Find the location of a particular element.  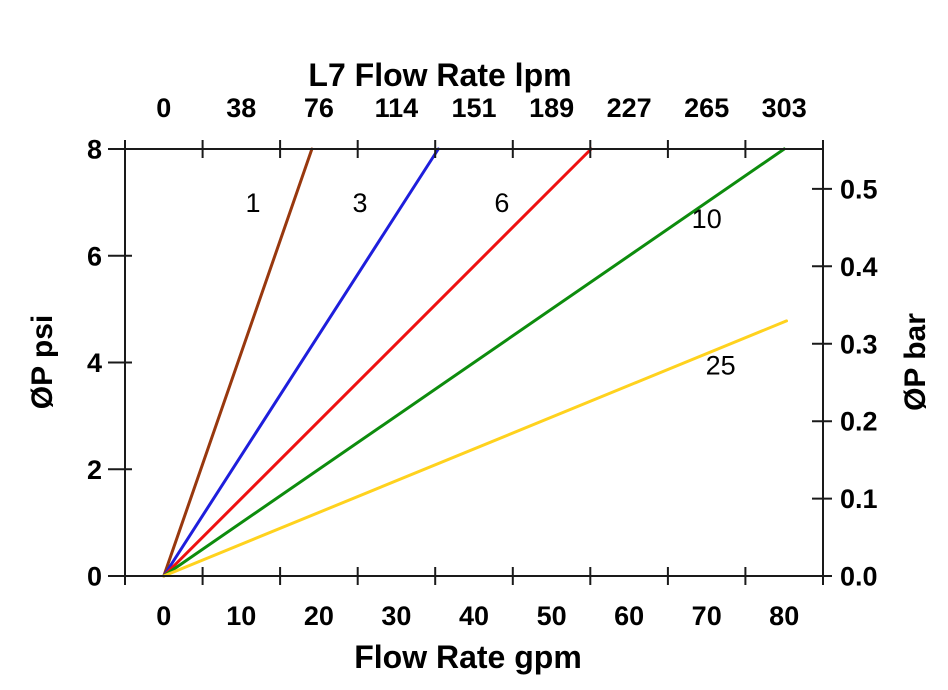

bottom-tick-label: 80 is located at coordinates (784, 616).